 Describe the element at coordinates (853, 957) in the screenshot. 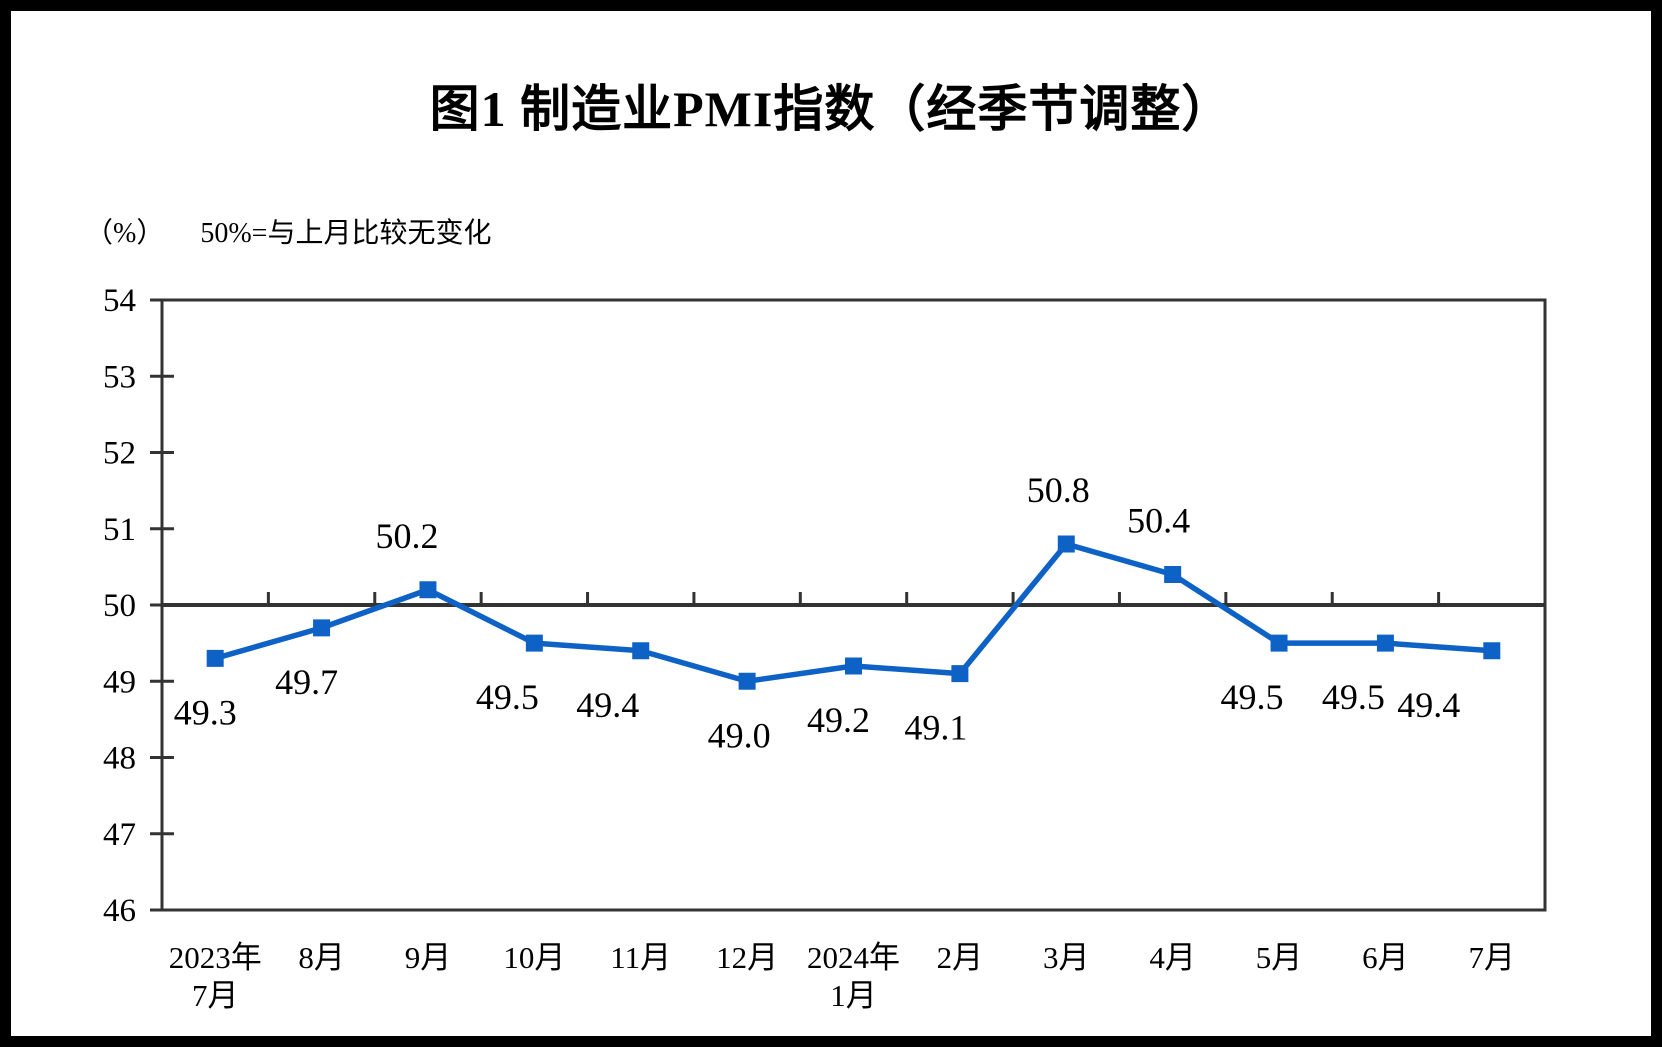

I see `x-axis-label: 2024年` at that location.